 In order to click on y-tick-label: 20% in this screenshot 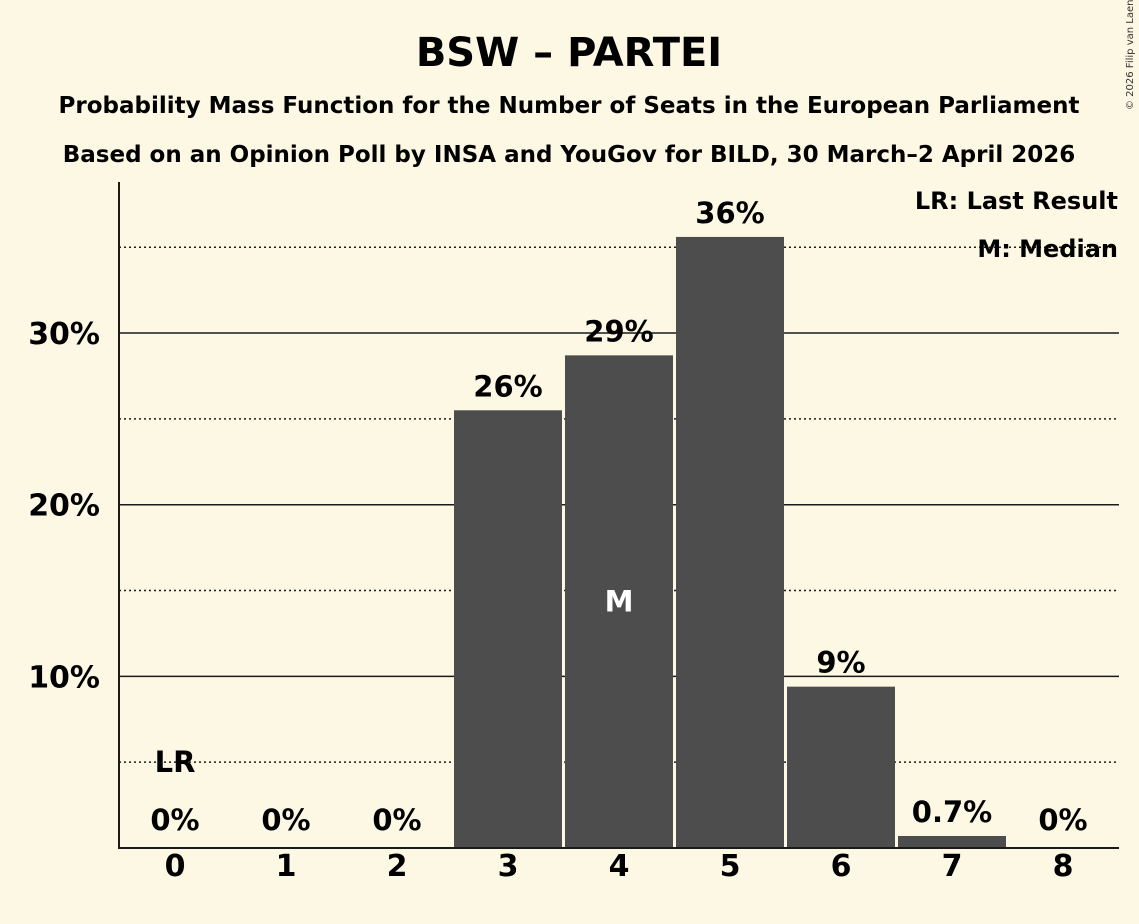, I will do `click(64, 506)`.